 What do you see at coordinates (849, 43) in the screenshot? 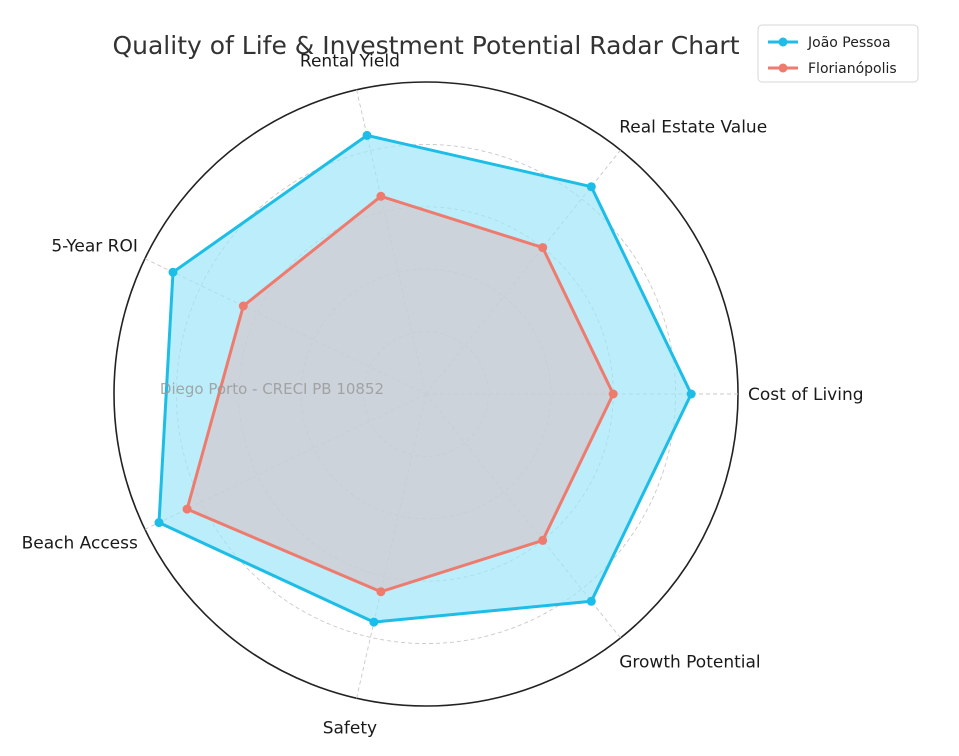
I see `legend-label-joao-pessoa: João Pessoa` at bounding box center [849, 43].